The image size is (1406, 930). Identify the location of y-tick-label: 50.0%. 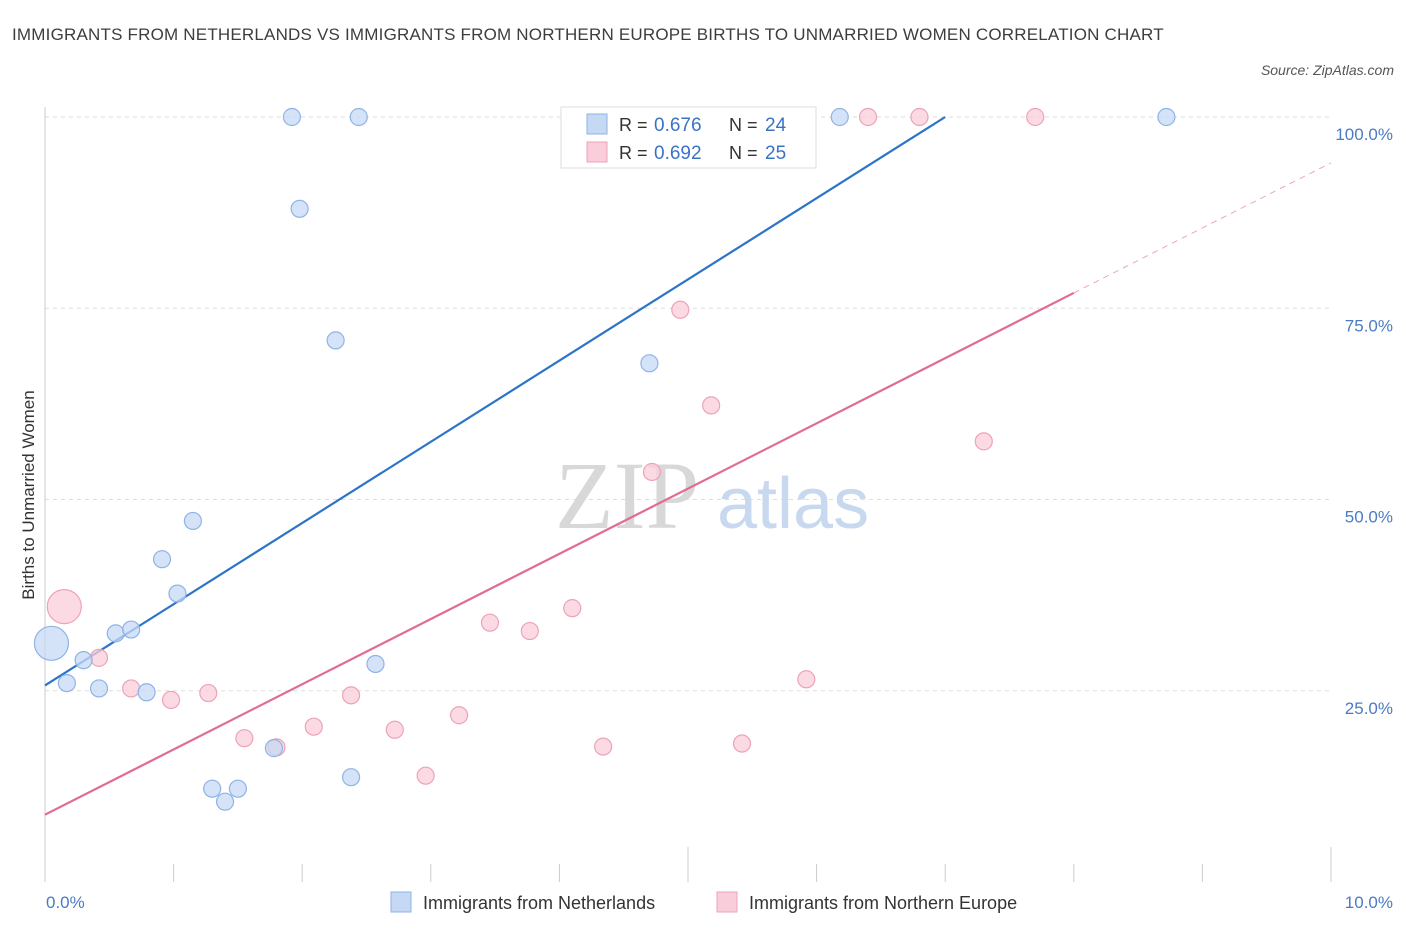
(1369, 517).